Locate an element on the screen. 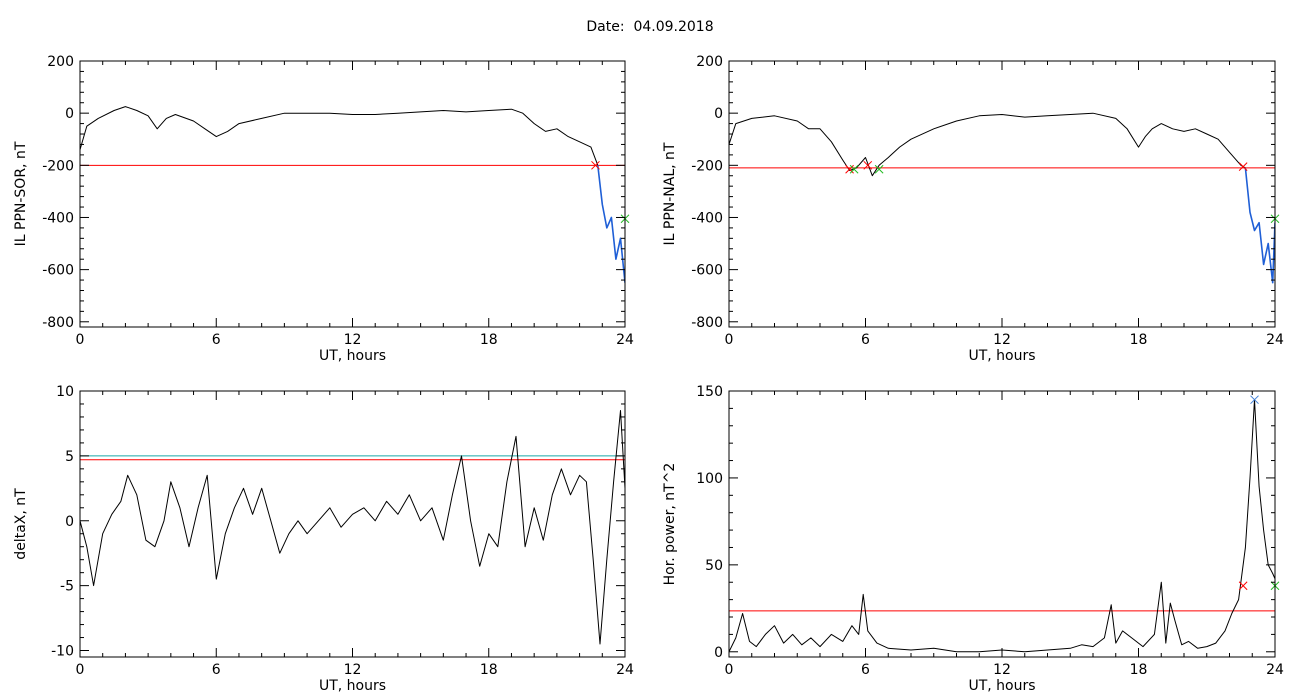 The height and width of the screenshot is (700, 1300). y-axis-label: IL PPN-NAL, nT is located at coordinates (670, 193).